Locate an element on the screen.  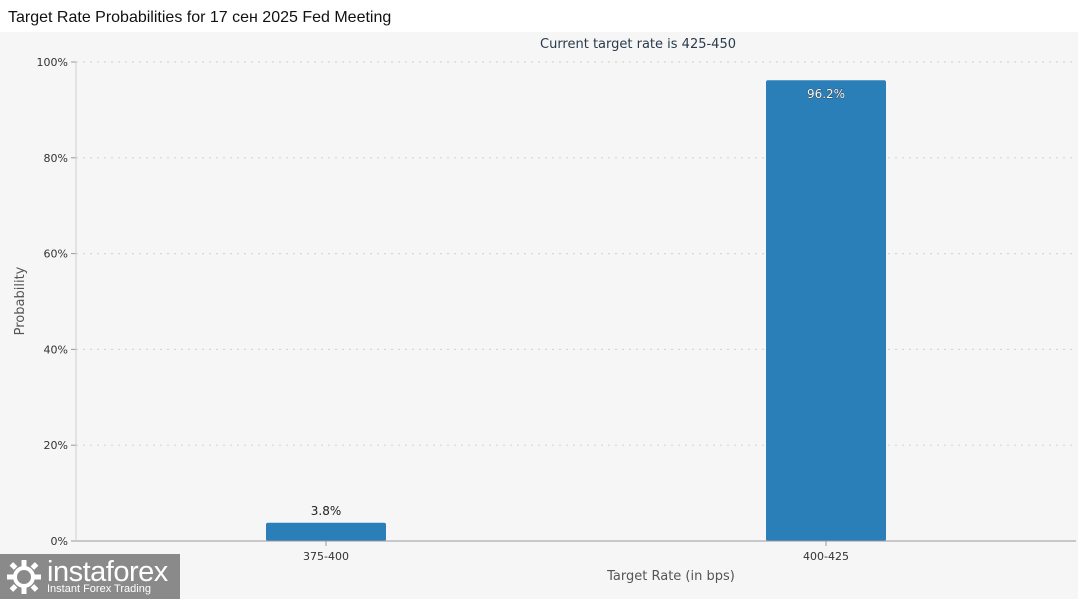
bar-value-label: 3.8% is located at coordinates (326, 511).